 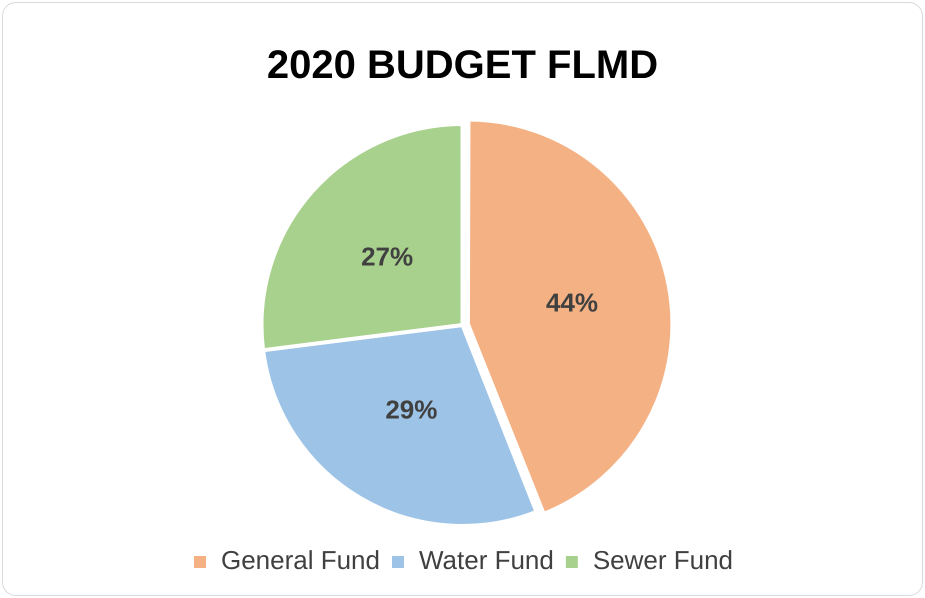 I want to click on chart-title: 2020 BUDGET FLMD, so click(x=462, y=65).